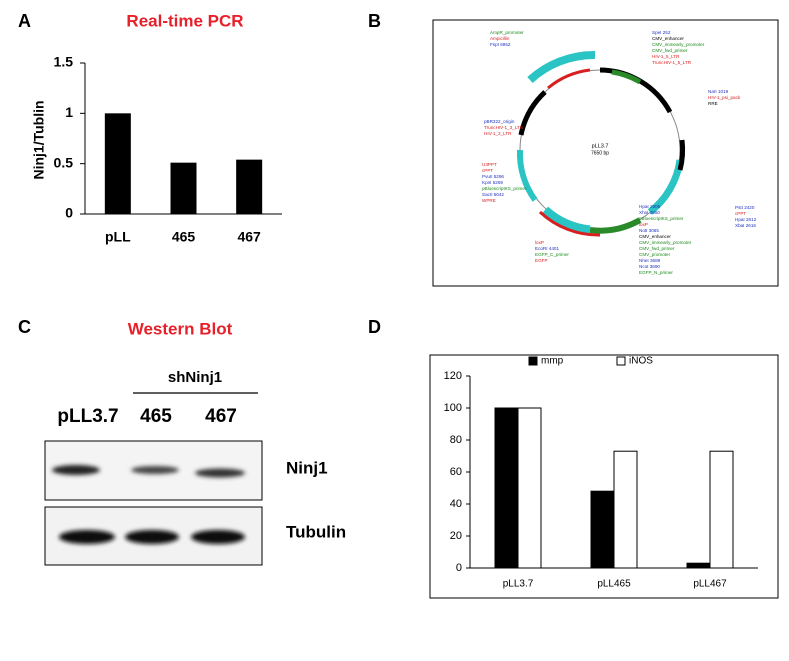 The width and height of the screenshot is (789, 661). What do you see at coordinates (184, 20) in the screenshot?
I see `chart-title: Real-time PCR` at bounding box center [184, 20].